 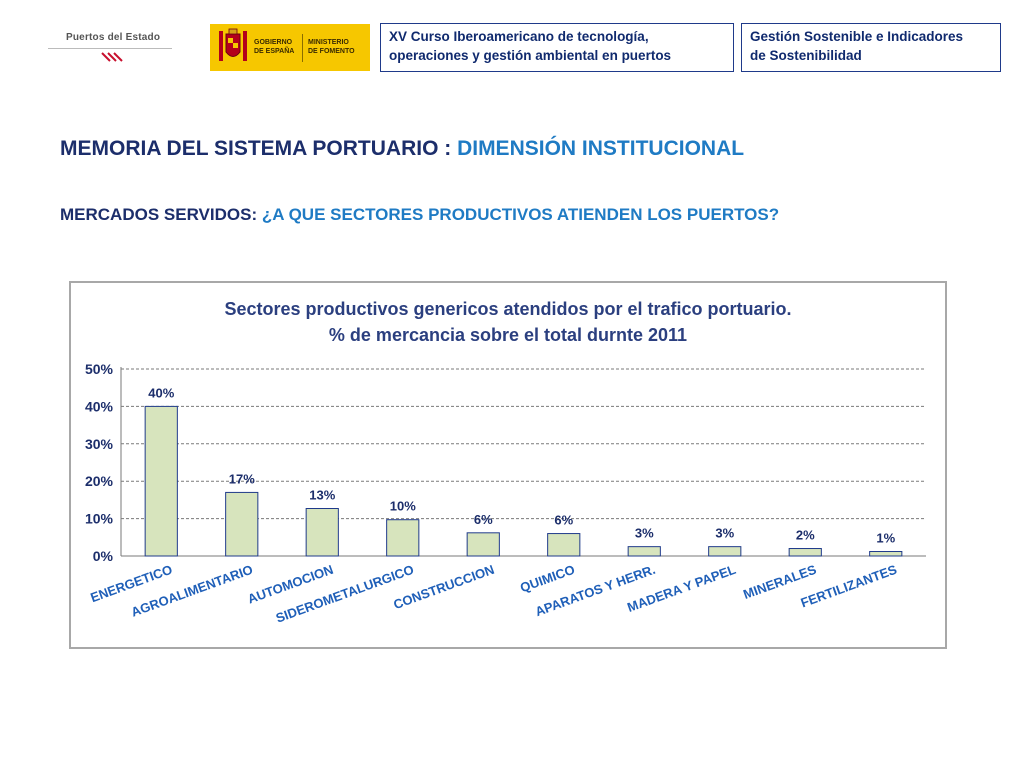 I want to click on gobierno-espana-logo: GOBIERNO DE ESPAÑA MINISTERIO DE FOMENTO, so click(x=290, y=47).